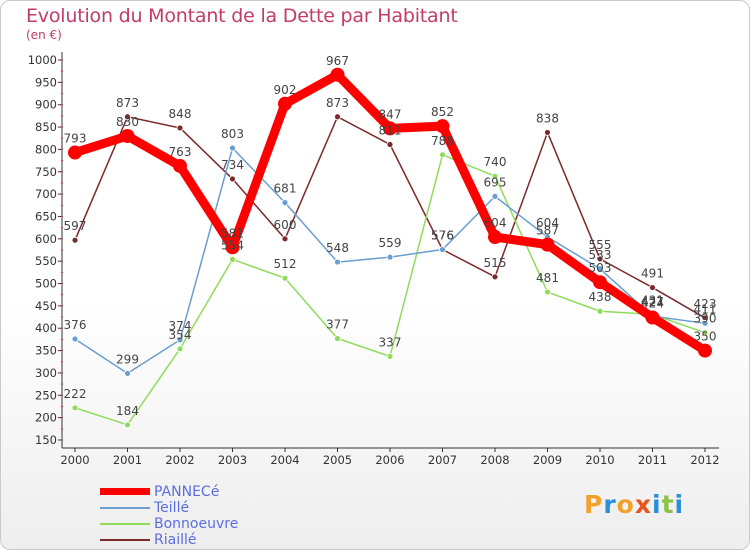 The width and height of the screenshot is (750, 550). What do you see at coordinates (75, 325) in the screenshot?
I see `data-label: 376` at bounding box center [75, 325].